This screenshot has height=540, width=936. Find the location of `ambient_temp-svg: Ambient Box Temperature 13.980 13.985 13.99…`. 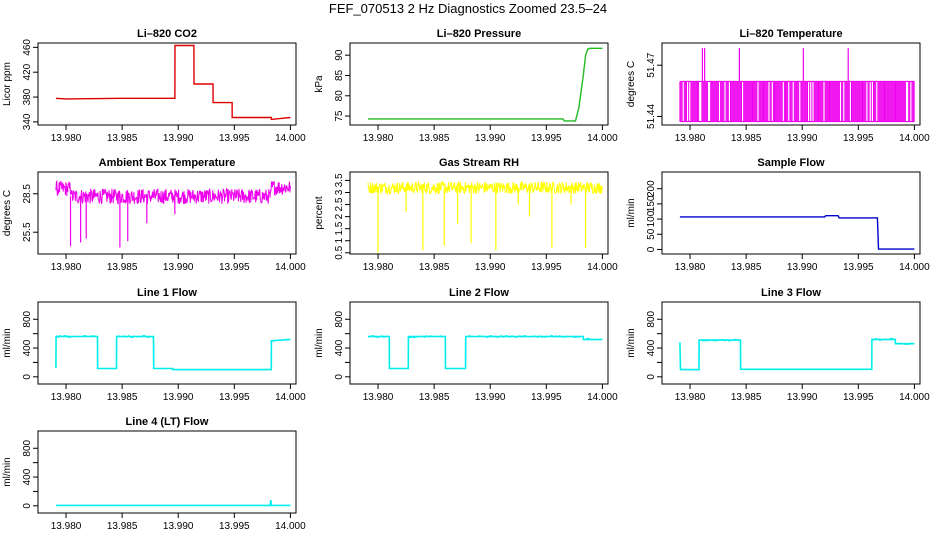

ambient_temp-svg: Ambient Box Temperature 13.980 13.985 13.99… is located at coordinates (154, 215).